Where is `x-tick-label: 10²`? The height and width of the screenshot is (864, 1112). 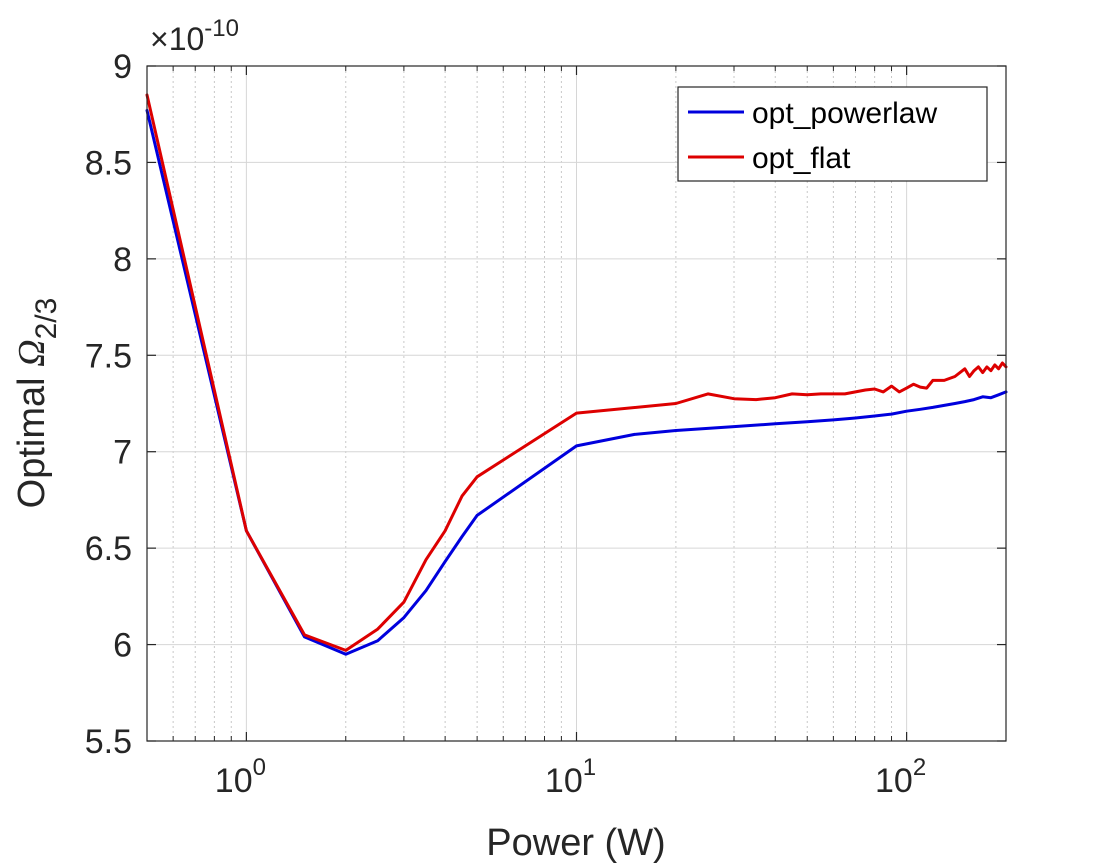 x-tick-label: 10² is located at coordinates (900, 777).